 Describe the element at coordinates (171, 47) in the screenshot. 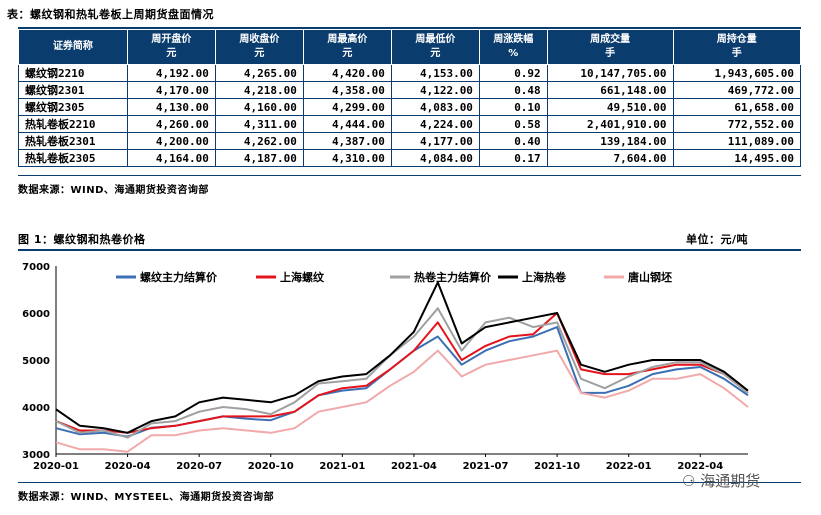

I see `col-header: 周开盘价元` at that location.